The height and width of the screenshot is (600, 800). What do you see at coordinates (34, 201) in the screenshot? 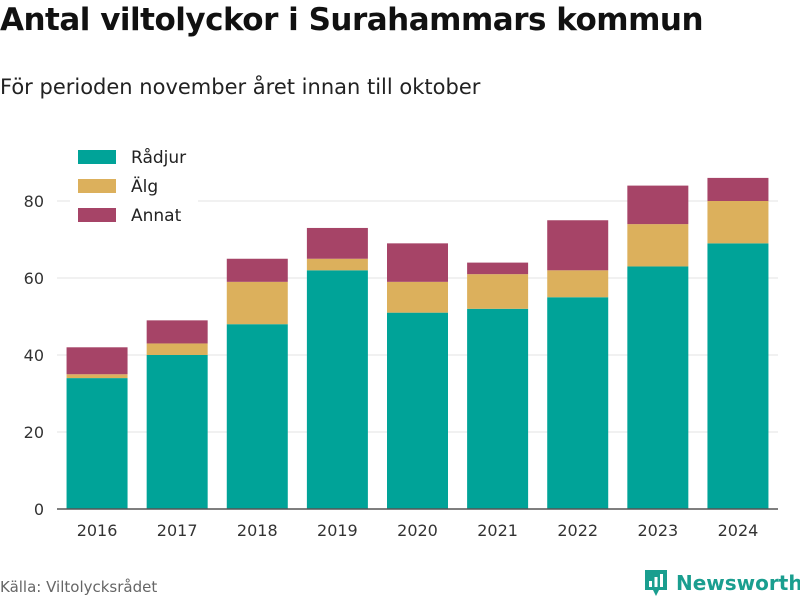
I see `y-tick-label: 80` at bounding box center [34, 201].